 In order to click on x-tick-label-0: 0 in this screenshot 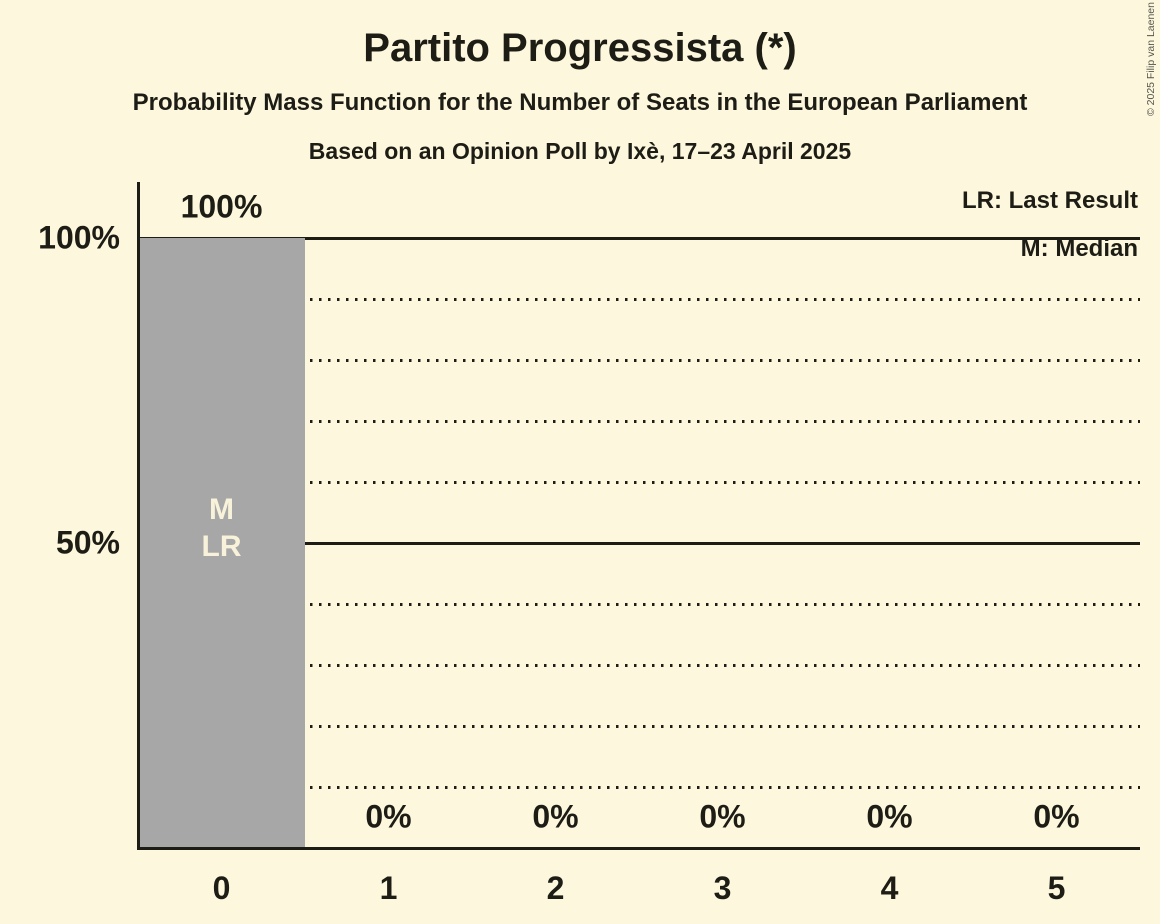, I will do `click(221, 888)`.